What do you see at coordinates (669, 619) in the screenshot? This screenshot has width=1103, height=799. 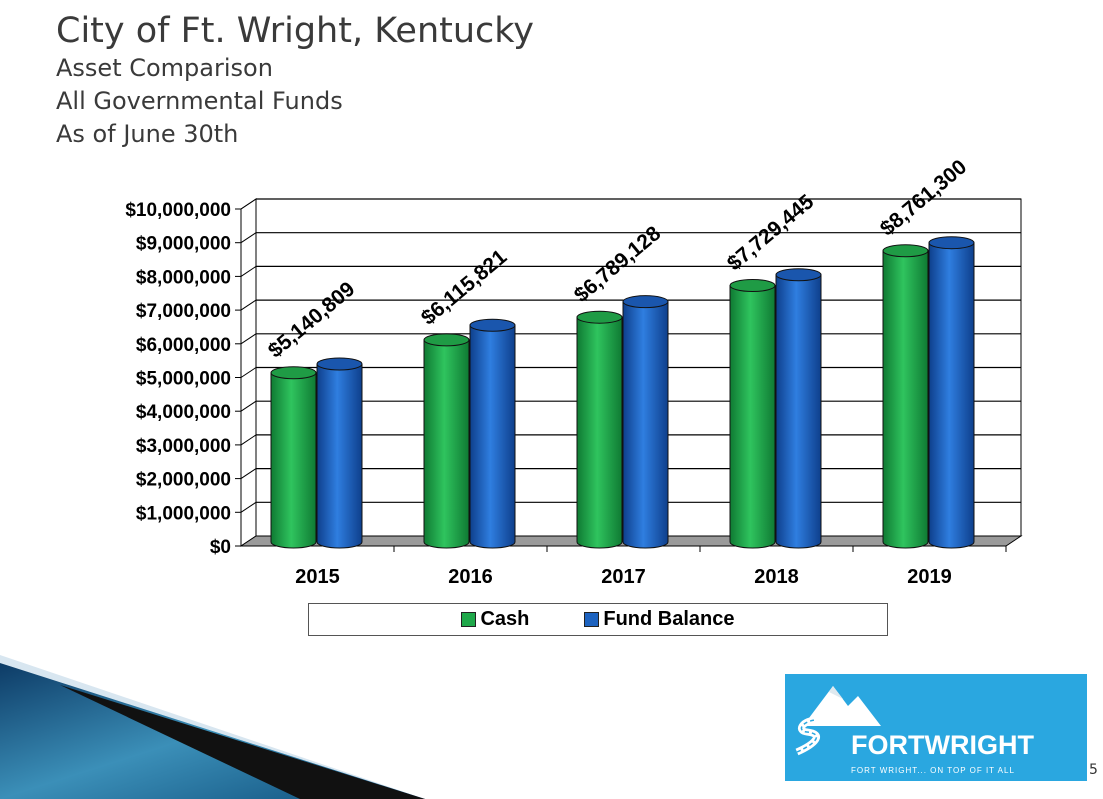 I see `legend-label-fund-balance: Fund Balance` at bounding box center [669, 619].